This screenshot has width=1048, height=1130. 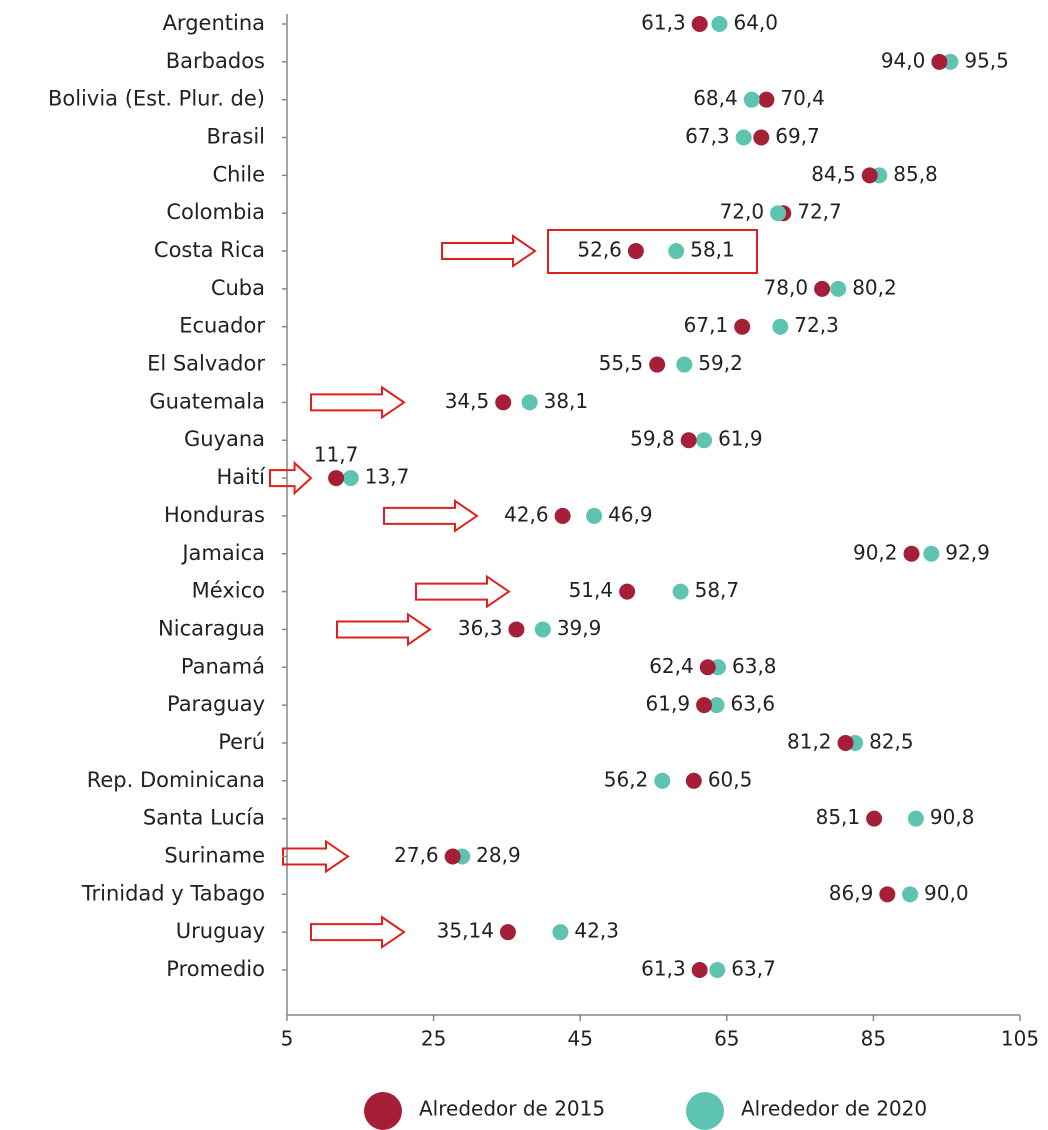 What do you see at coordinates (238, 174) in the screenshot?
I see `category-label: Chile` at bounding box center [238, 174].